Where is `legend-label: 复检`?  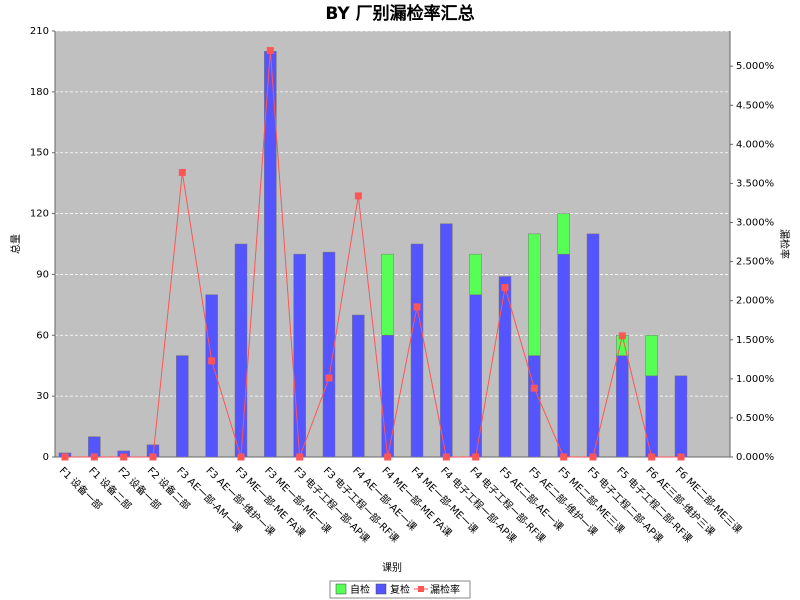
legend-label: 复检 is located at coordinates (400, 589).